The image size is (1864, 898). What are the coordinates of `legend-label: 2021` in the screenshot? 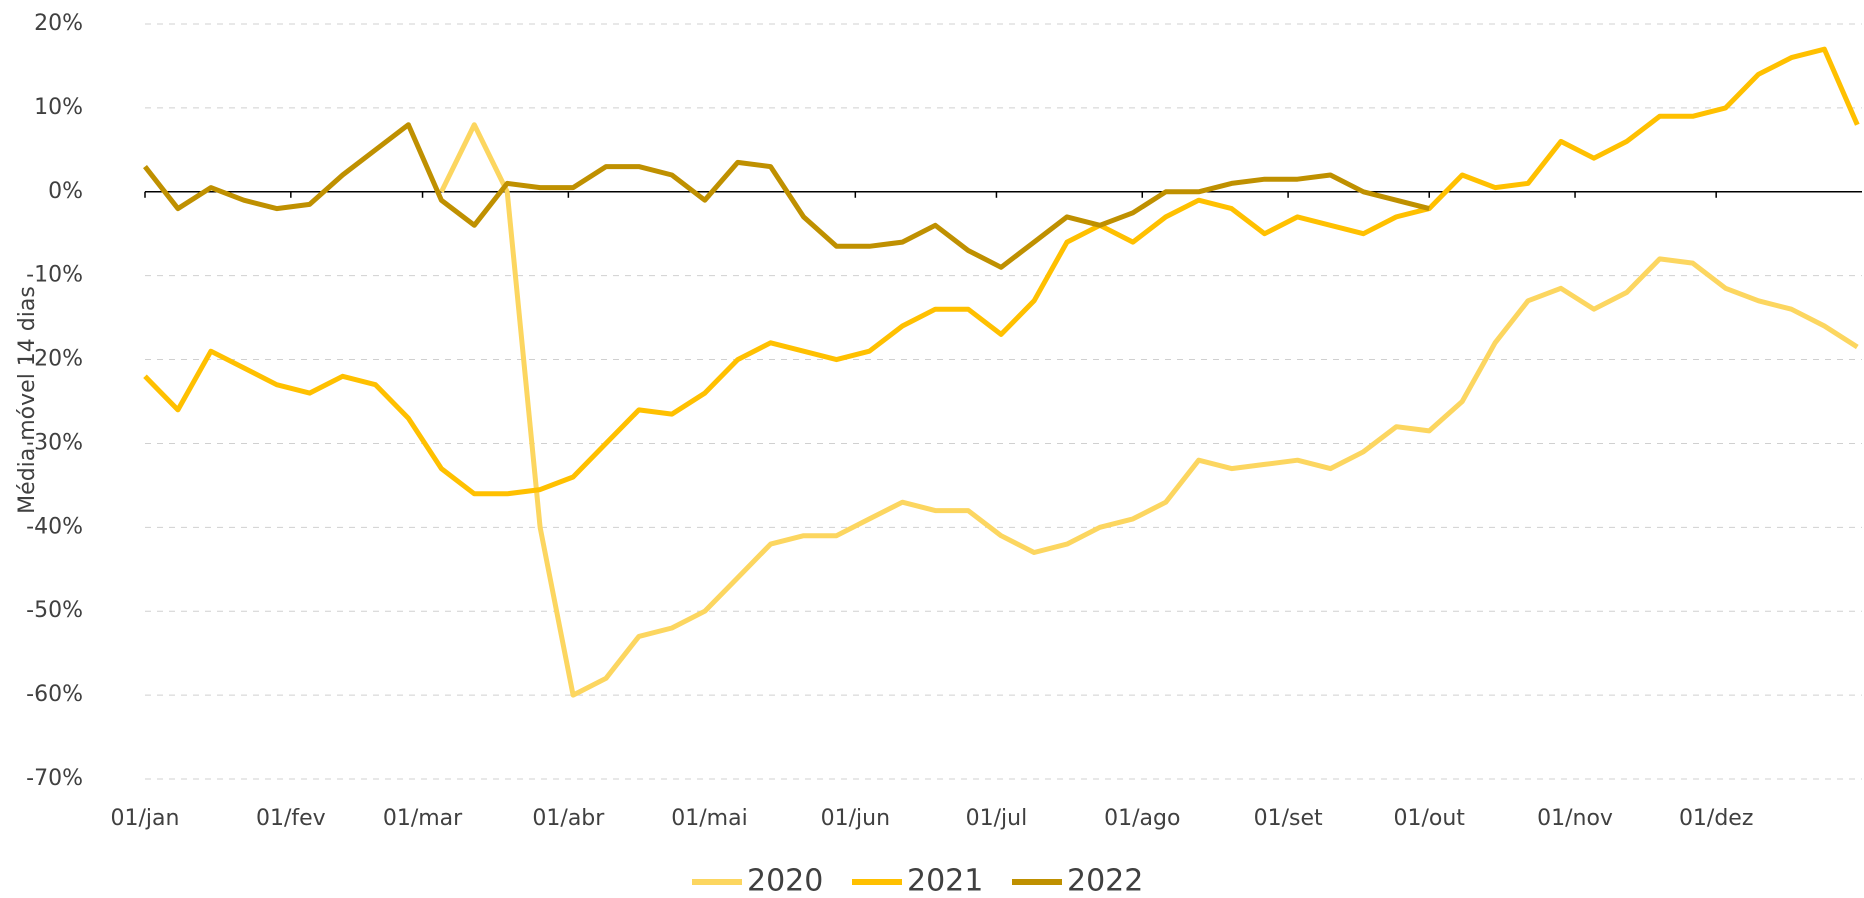 It's located at (945, 881).